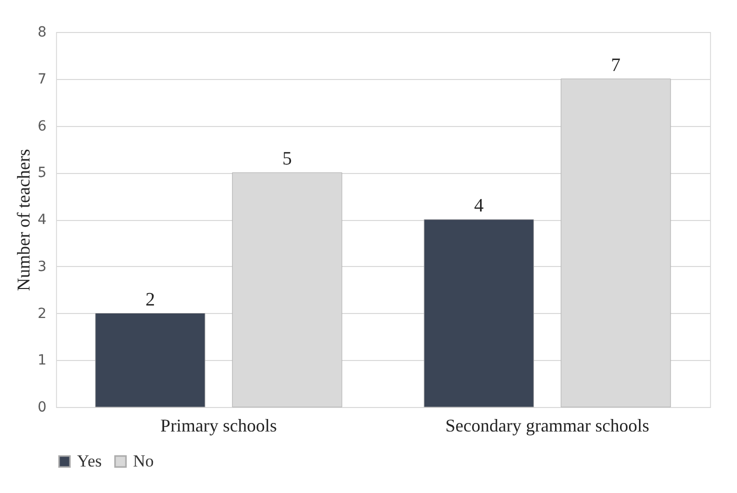 The image size is (737, 493). I want to click on legend-label: No, so click(143, 461).